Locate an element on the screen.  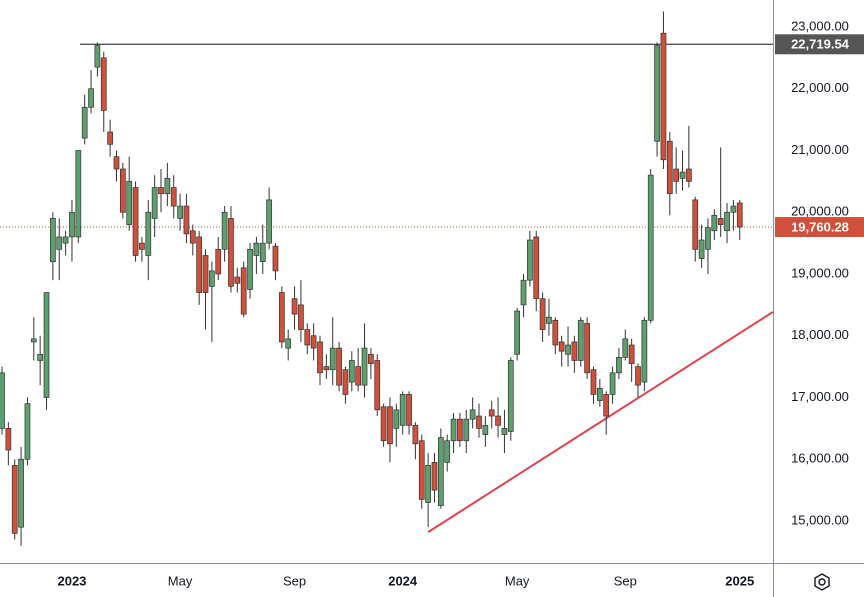
y-tick-label: 18,000.00 is located at coordinates (820, 334).